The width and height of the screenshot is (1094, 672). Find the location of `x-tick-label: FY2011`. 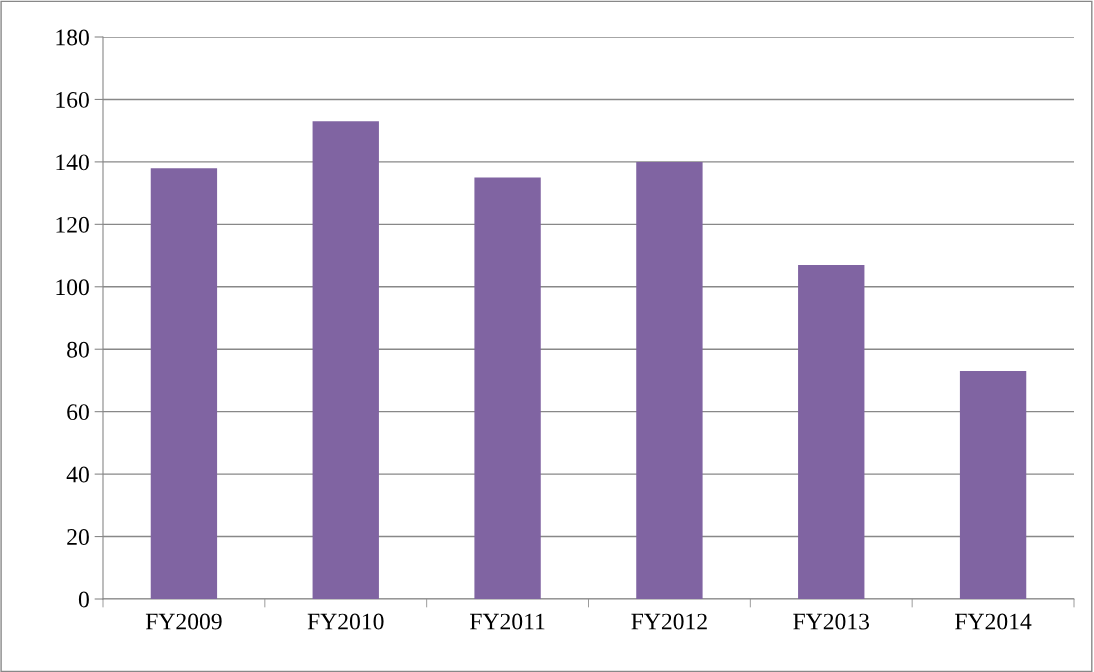

x-tick-label: FY2011 is located at coordinates (507, 621).